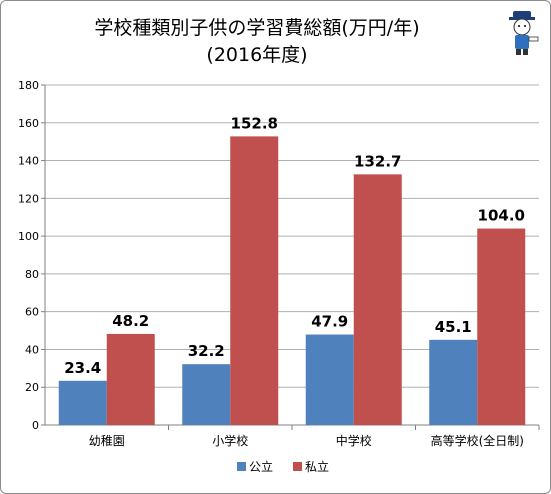 The image size is (551, 494). Describe the element at coordinates (256, 28) in the screenshot. I see `chart-title: 学校種類別子供の学習費総額(万円/年)` at that location.